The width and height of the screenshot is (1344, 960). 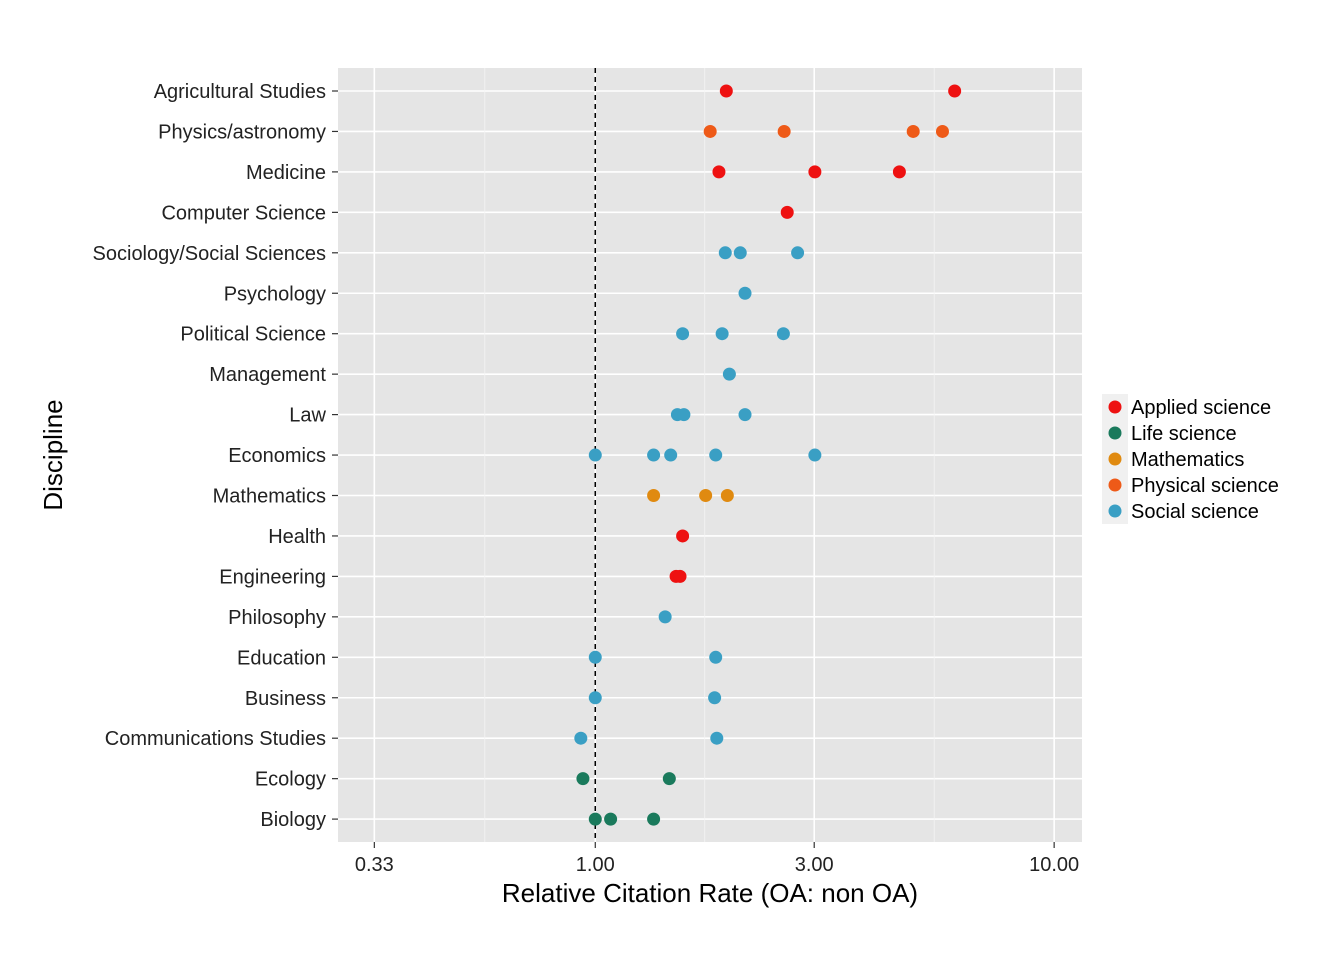 What do you see at coordinates (275, 294) in the screenshot?
I see `y-tick-label: Psychology` at bounding box center [275, 294].